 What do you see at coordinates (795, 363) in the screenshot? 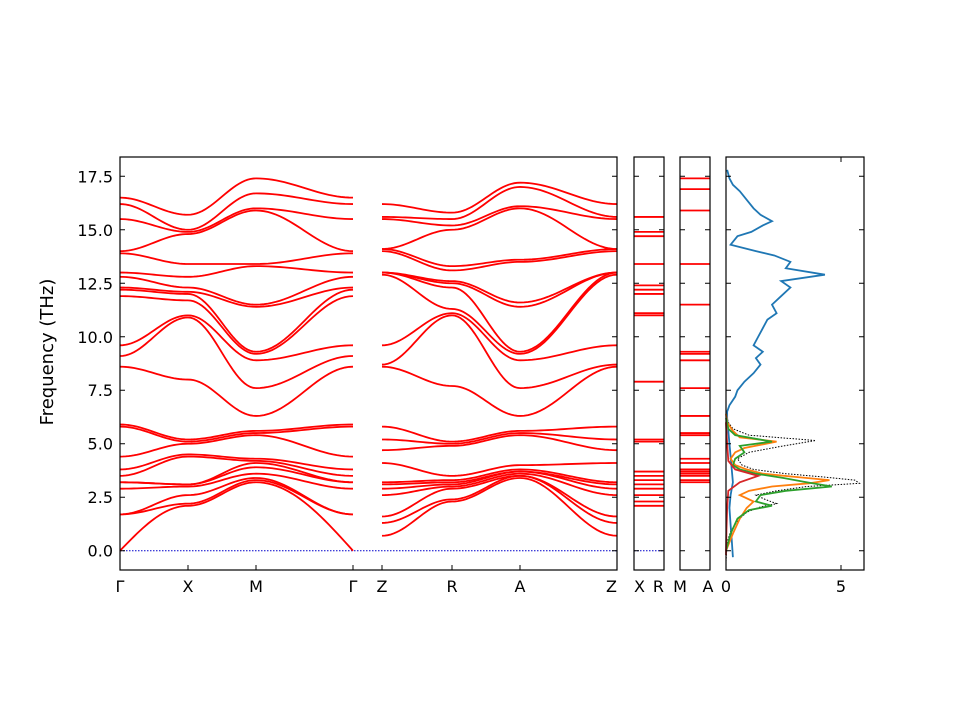
I see `dos-panel-frame` at bounding box center [795, 363].